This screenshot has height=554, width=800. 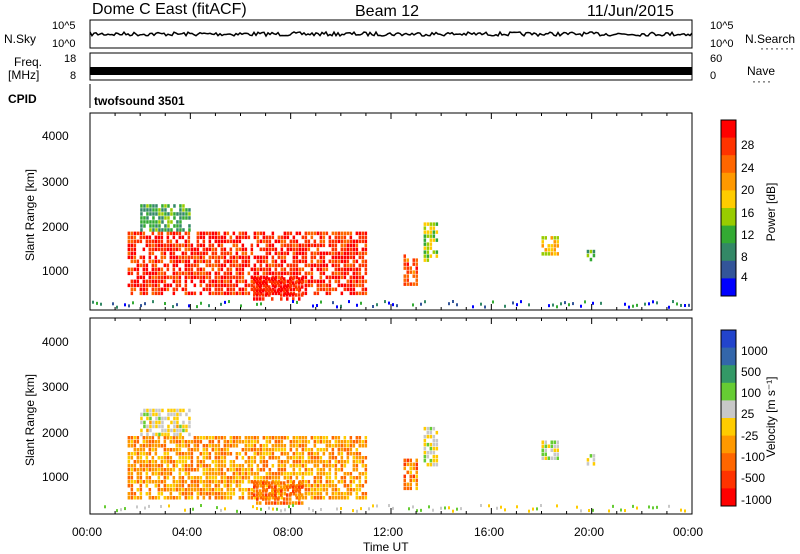 I want to click on nsearch-label: N.Search, so click(x=770, y=39).